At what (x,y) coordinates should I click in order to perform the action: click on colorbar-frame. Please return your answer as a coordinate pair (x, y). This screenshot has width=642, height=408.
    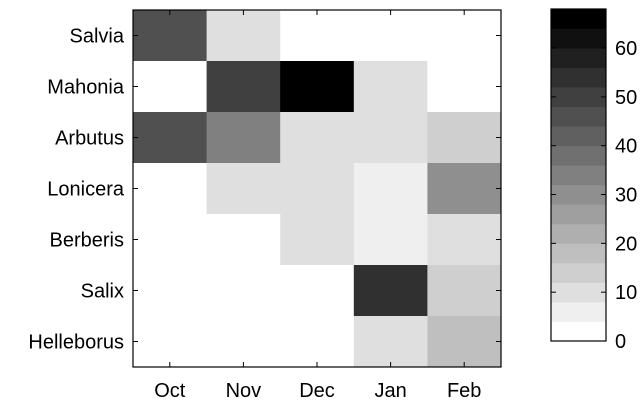
    Looking at the image, I should click on (578, 175).